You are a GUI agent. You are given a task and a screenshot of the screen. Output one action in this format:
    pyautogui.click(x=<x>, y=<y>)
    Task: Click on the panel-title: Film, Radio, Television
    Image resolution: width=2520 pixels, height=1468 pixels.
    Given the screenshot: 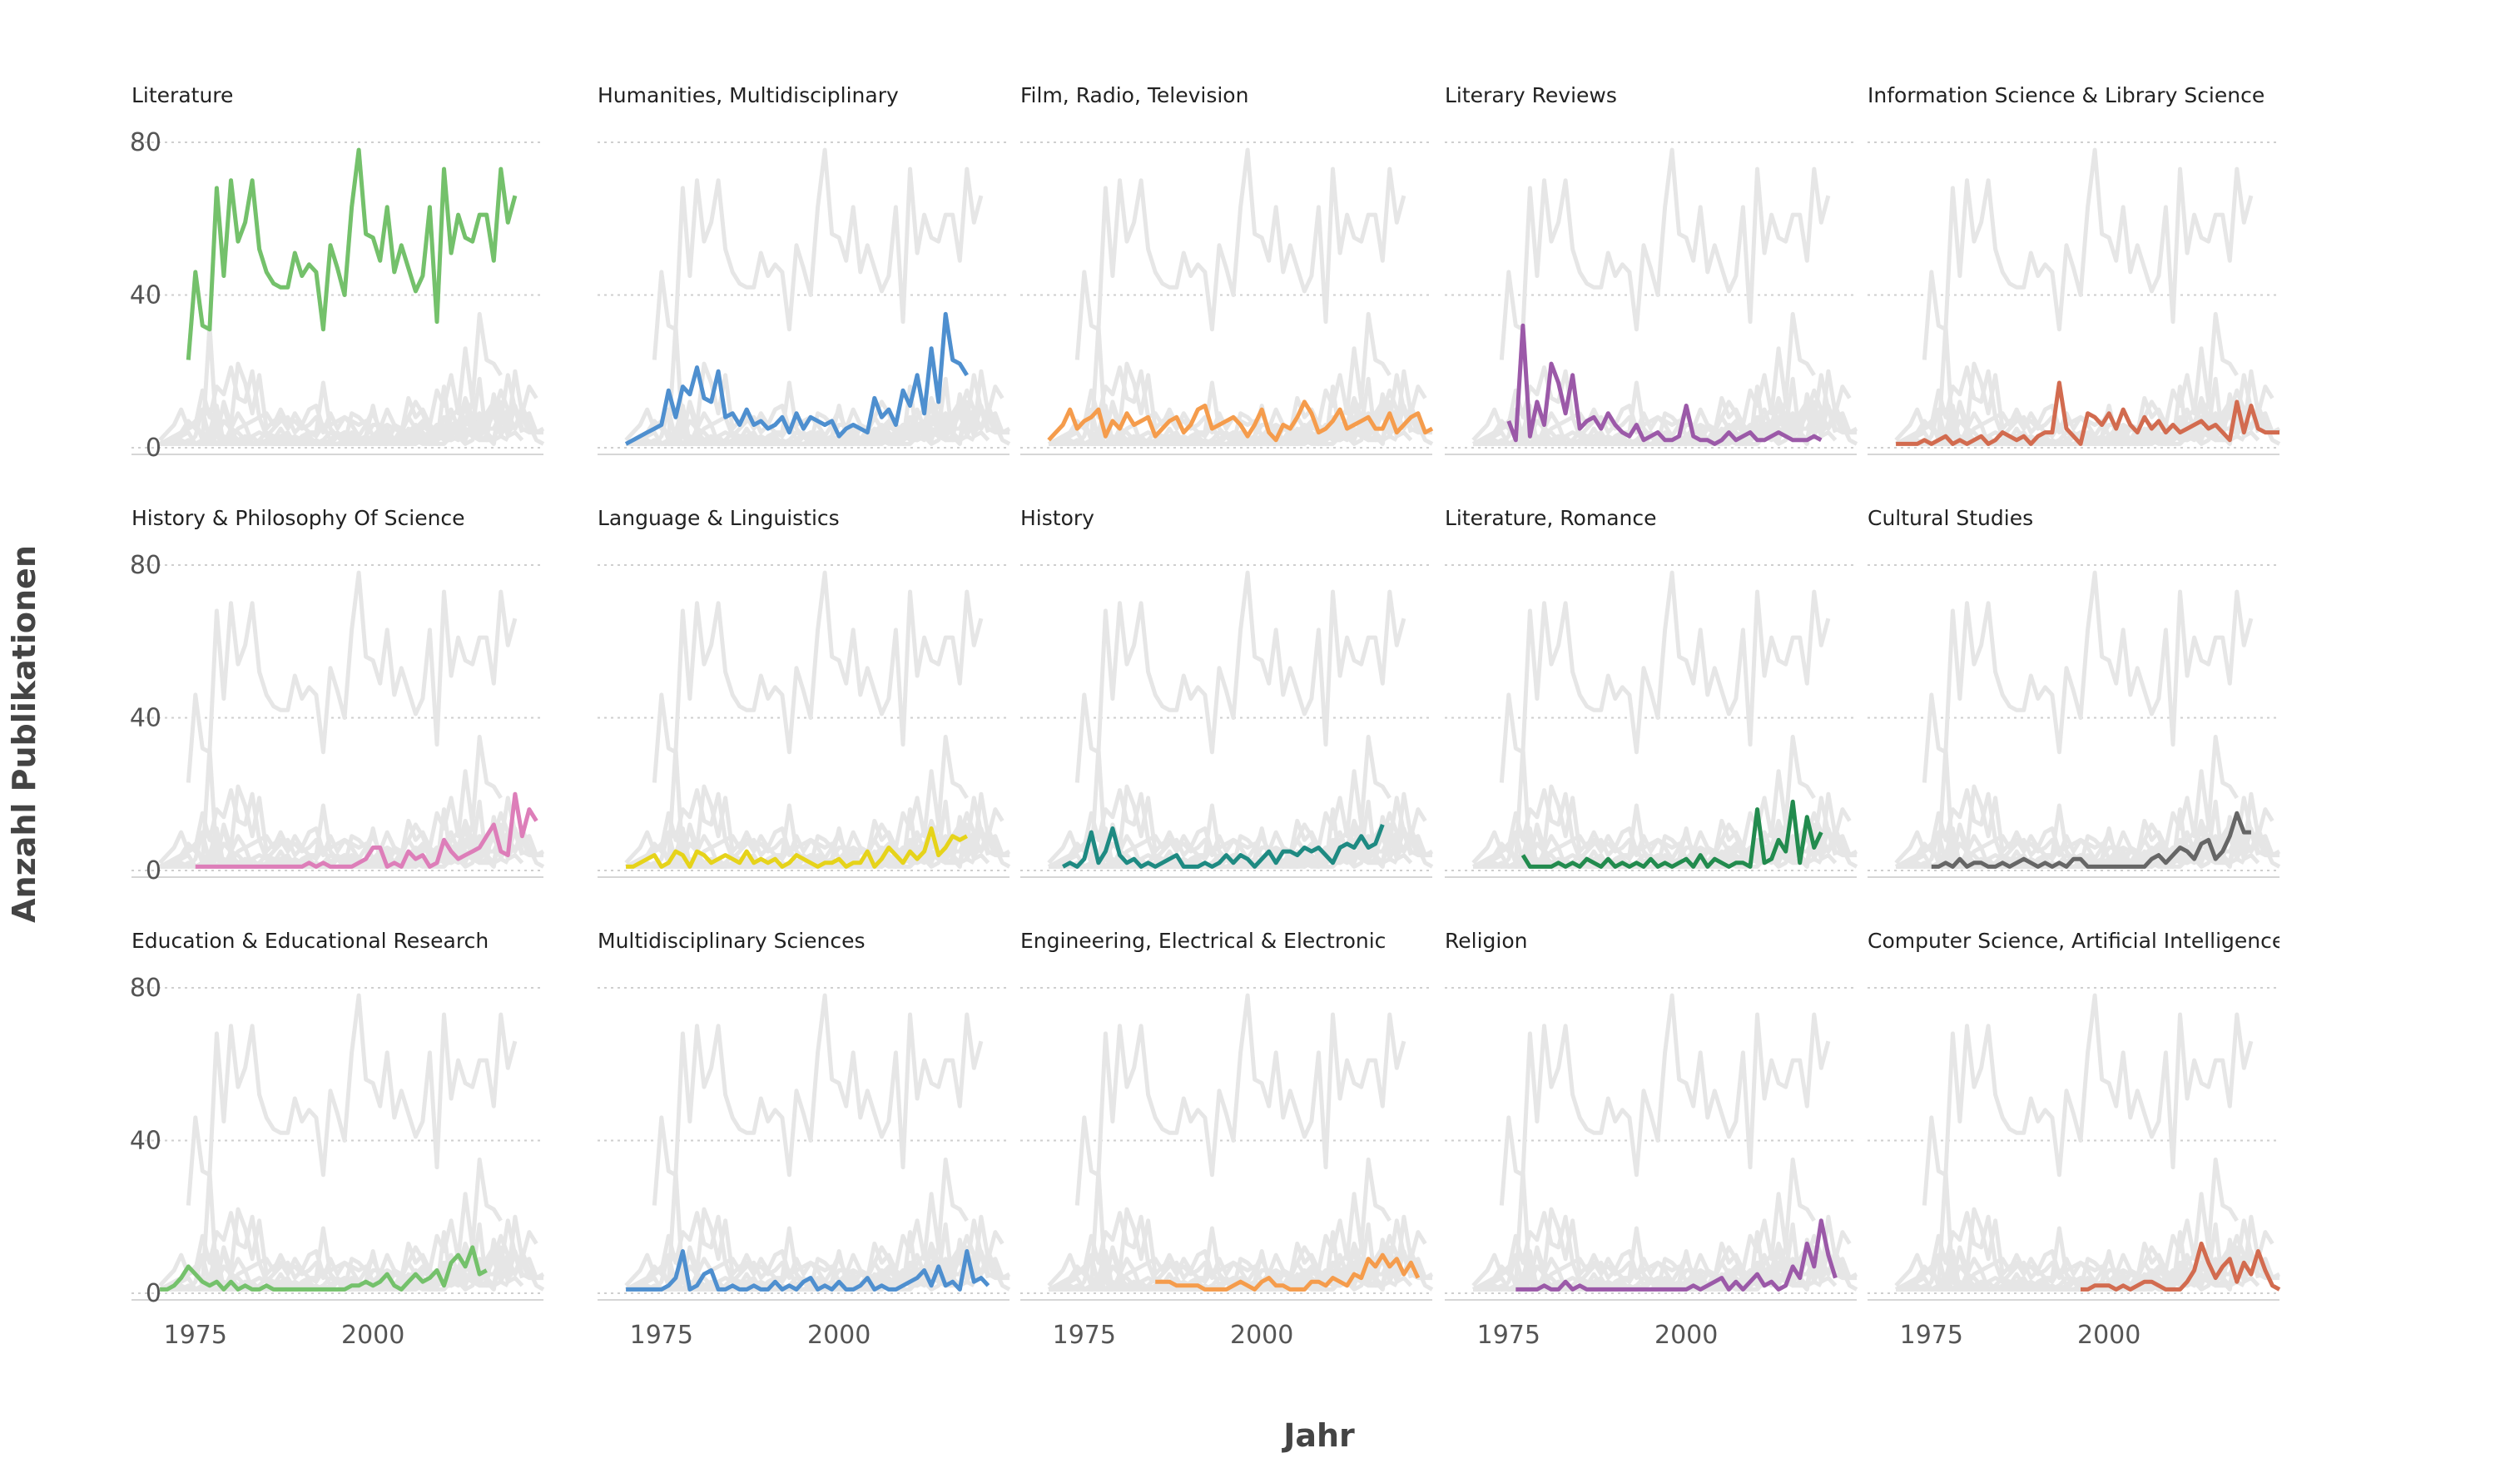 What is the action you would take?
    pyautogui.click(x=1134, y=95)
    